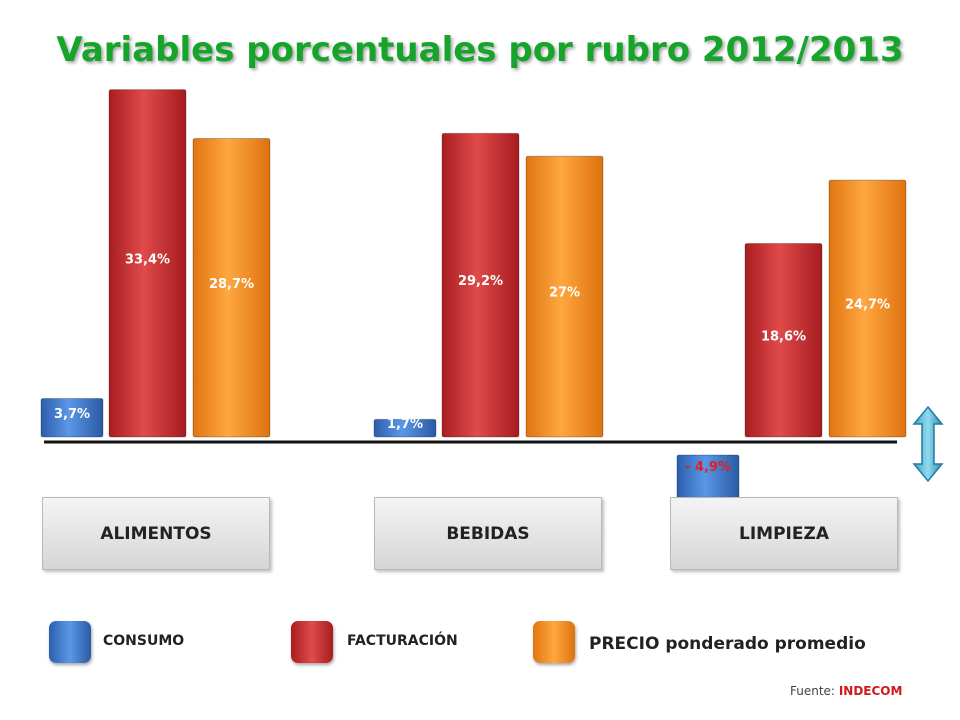  Describe the element at coordinates (402, 641) in the screenshot. I see `legend-label-facturacion: FACTURACIÓN` at that location.